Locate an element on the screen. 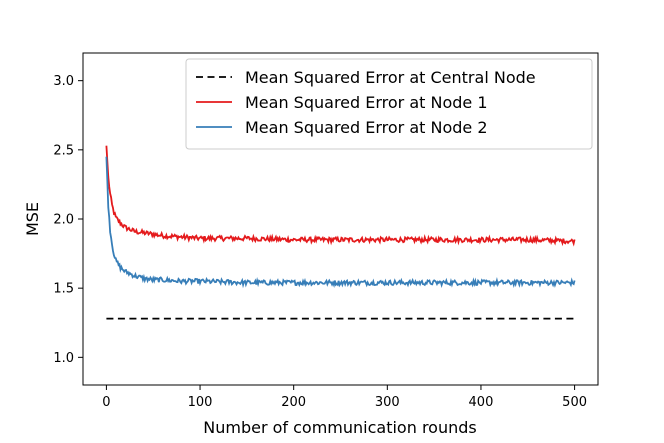 The width and height of the screenshot is (664, 443). legend-label-1: Mean Squared Error at Central Node is located at coordinates (390, 77).